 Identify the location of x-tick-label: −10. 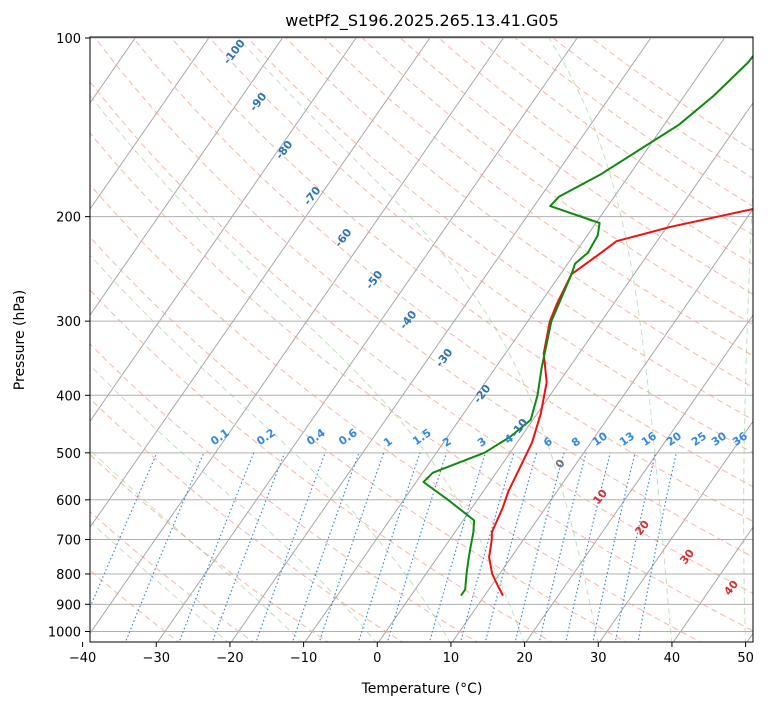
(303, 658).